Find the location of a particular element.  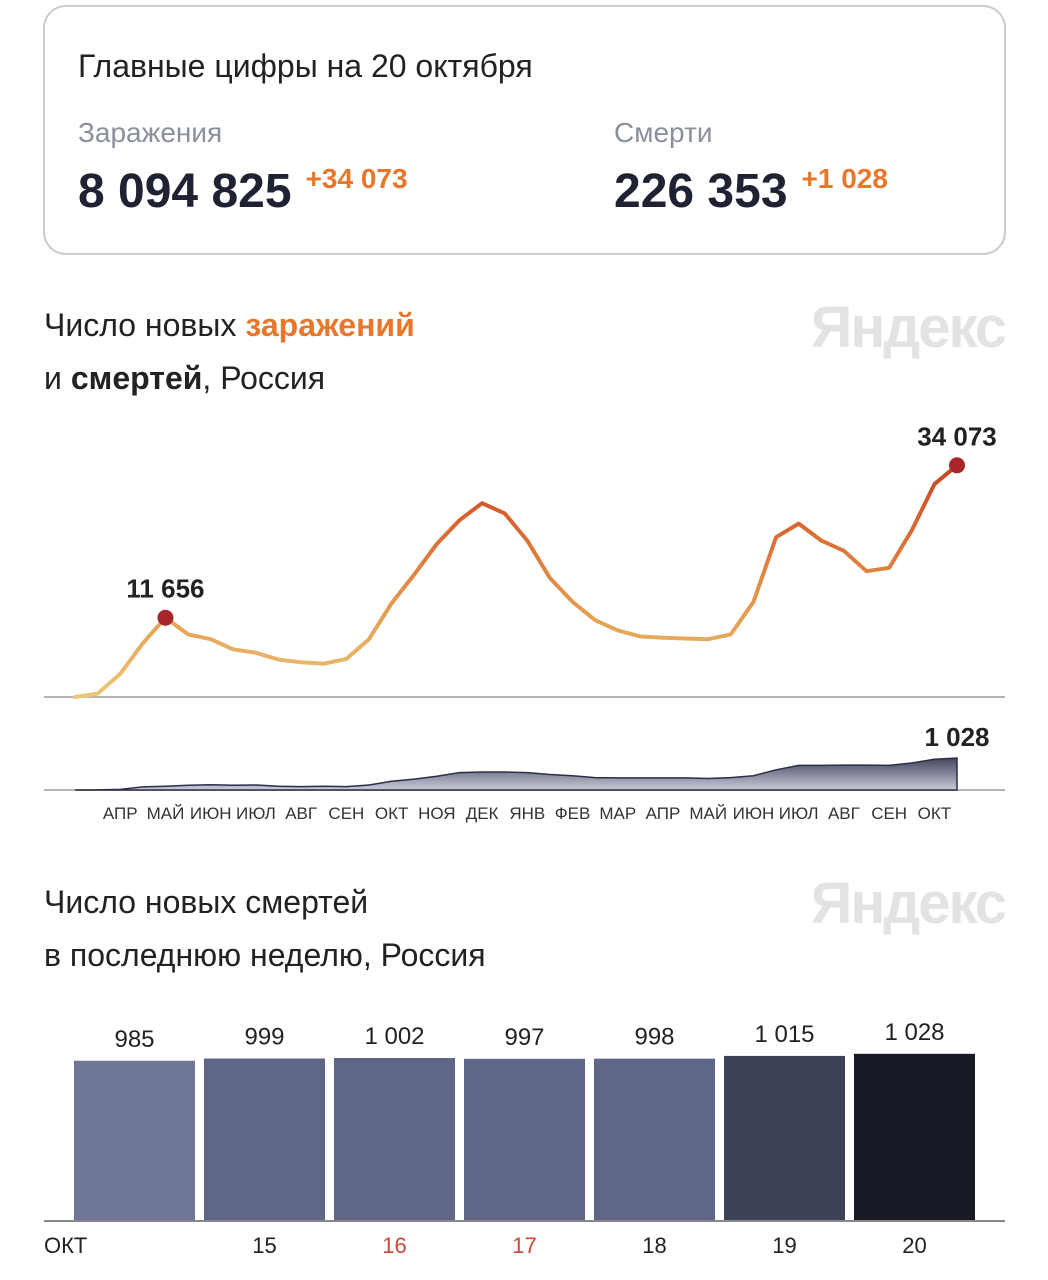

value-label: 998 is located at coordinates (654, 1037).